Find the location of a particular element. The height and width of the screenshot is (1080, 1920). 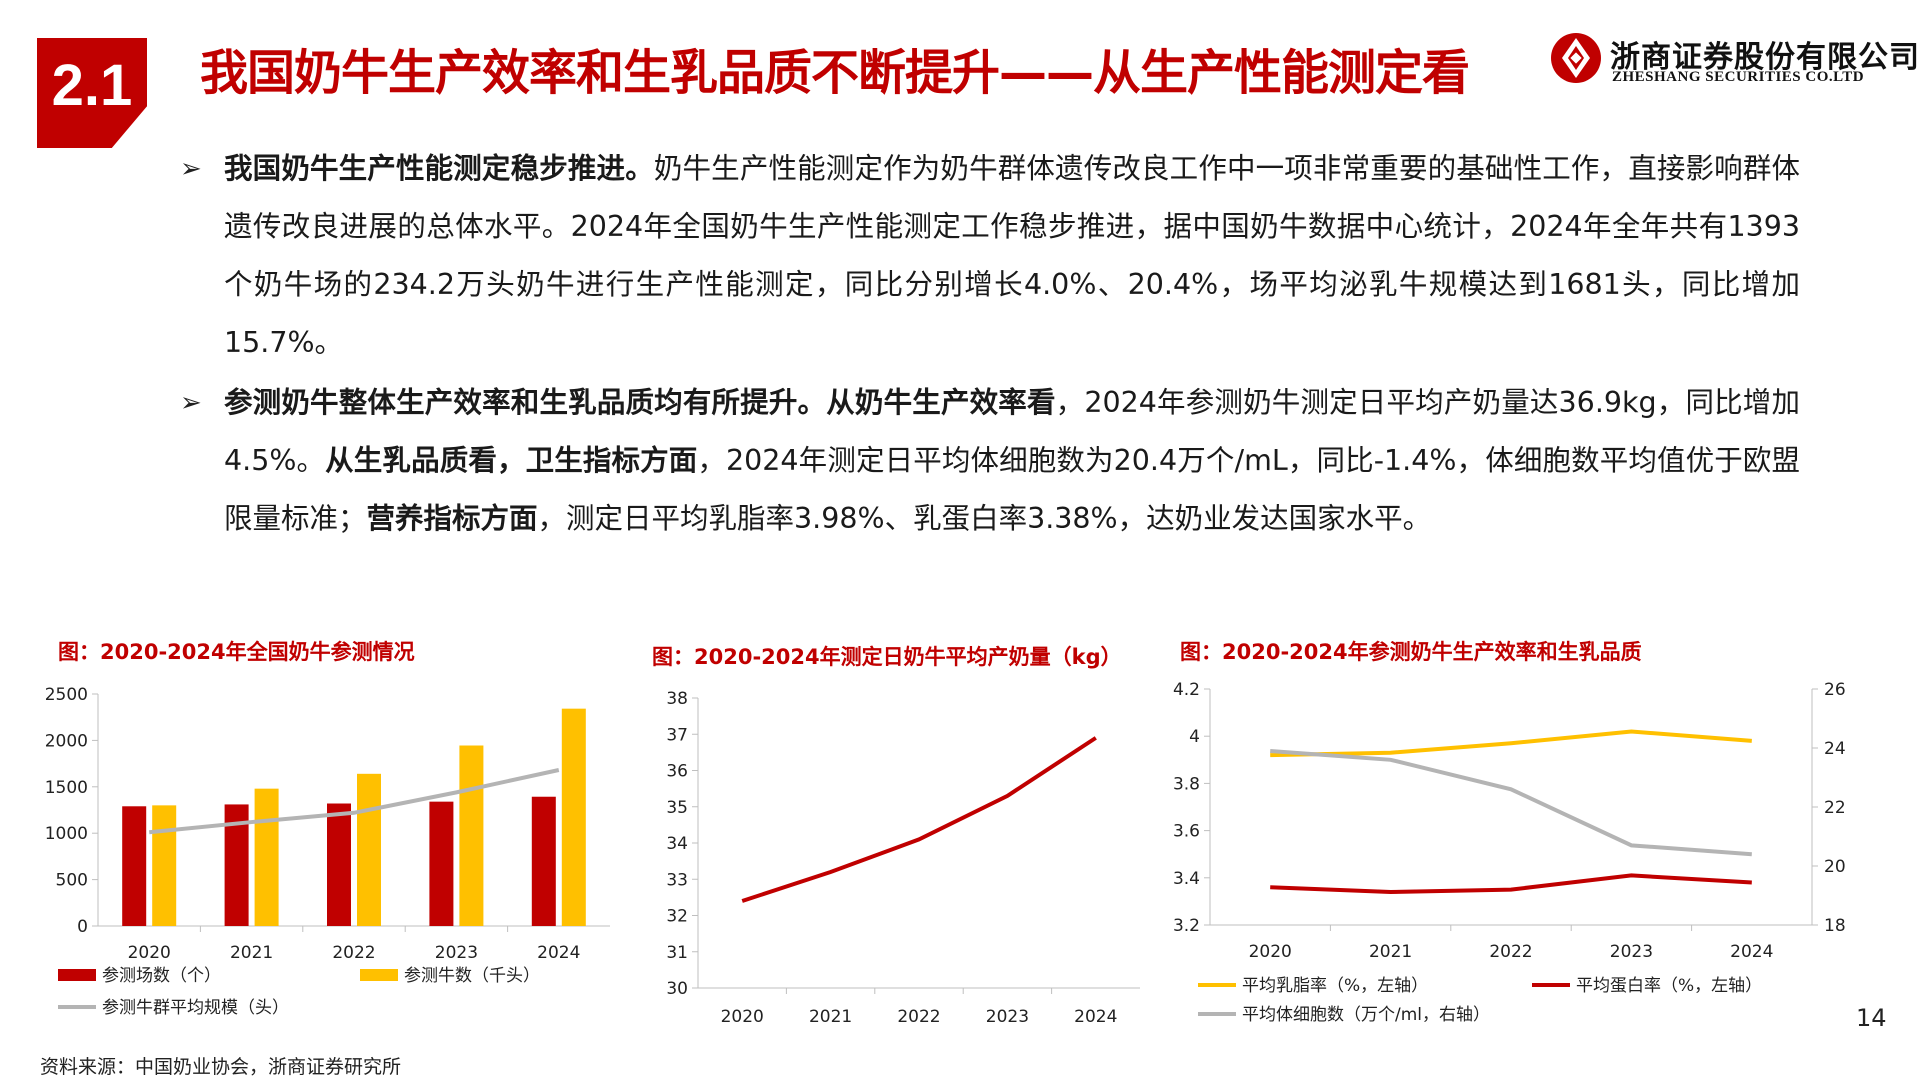

y2-tick-label: 22 is located at coordinates (1835, 808).